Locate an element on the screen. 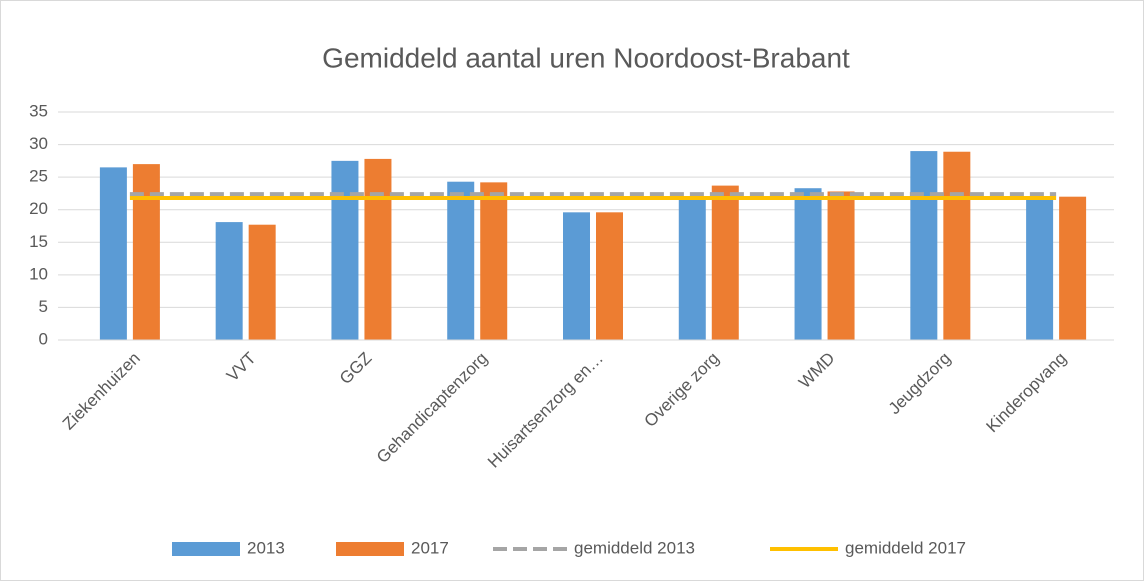 The height and width of the screenshot is (581, 1144). y-tick-label: 35 is located at coordinates (38, 110).